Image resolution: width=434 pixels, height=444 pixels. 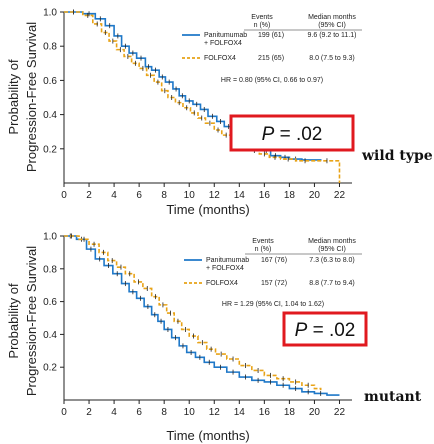 What do you see at coordinates (273, 304) in the screenshot?
I see `hazard-ratio-text: HR = 1.29 (95% CI, 1.04 to 1.62)` at bounding box center [273, 304].